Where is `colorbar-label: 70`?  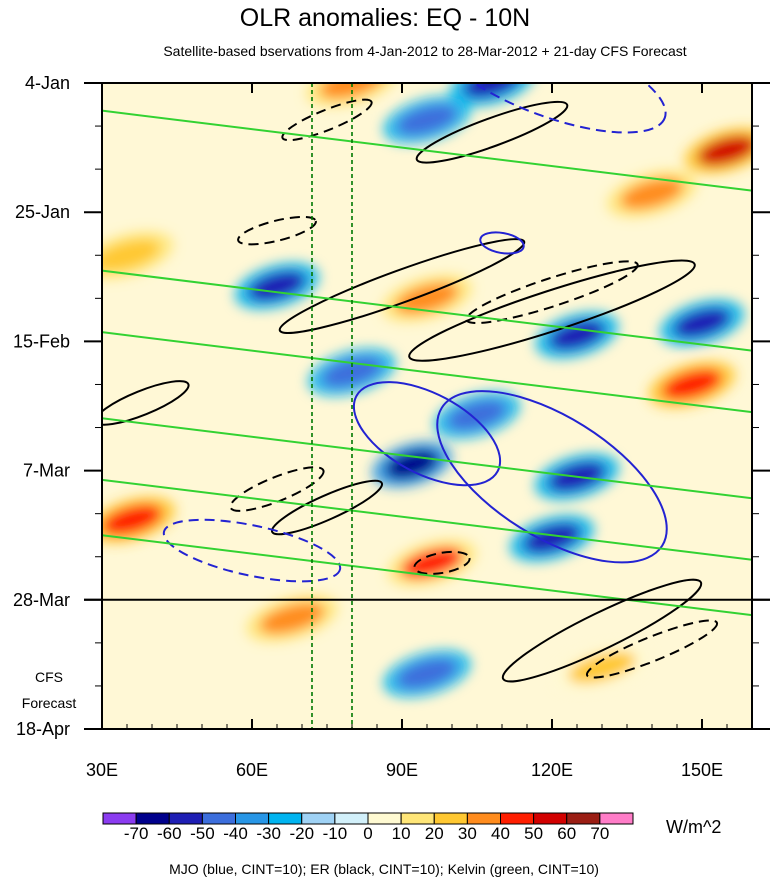
colorbar-label: 70 is located at coordinates (599, 833).